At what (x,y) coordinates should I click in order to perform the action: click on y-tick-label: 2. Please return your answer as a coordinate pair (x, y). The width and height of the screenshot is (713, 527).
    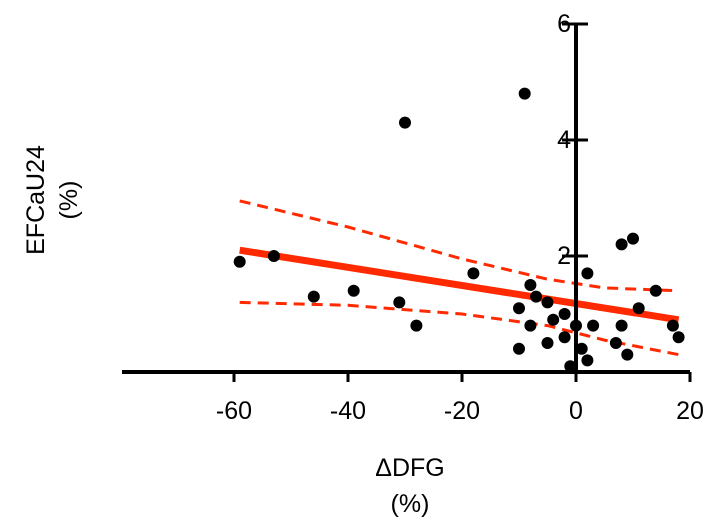
    Looking at the image, I should click on (564, 256).